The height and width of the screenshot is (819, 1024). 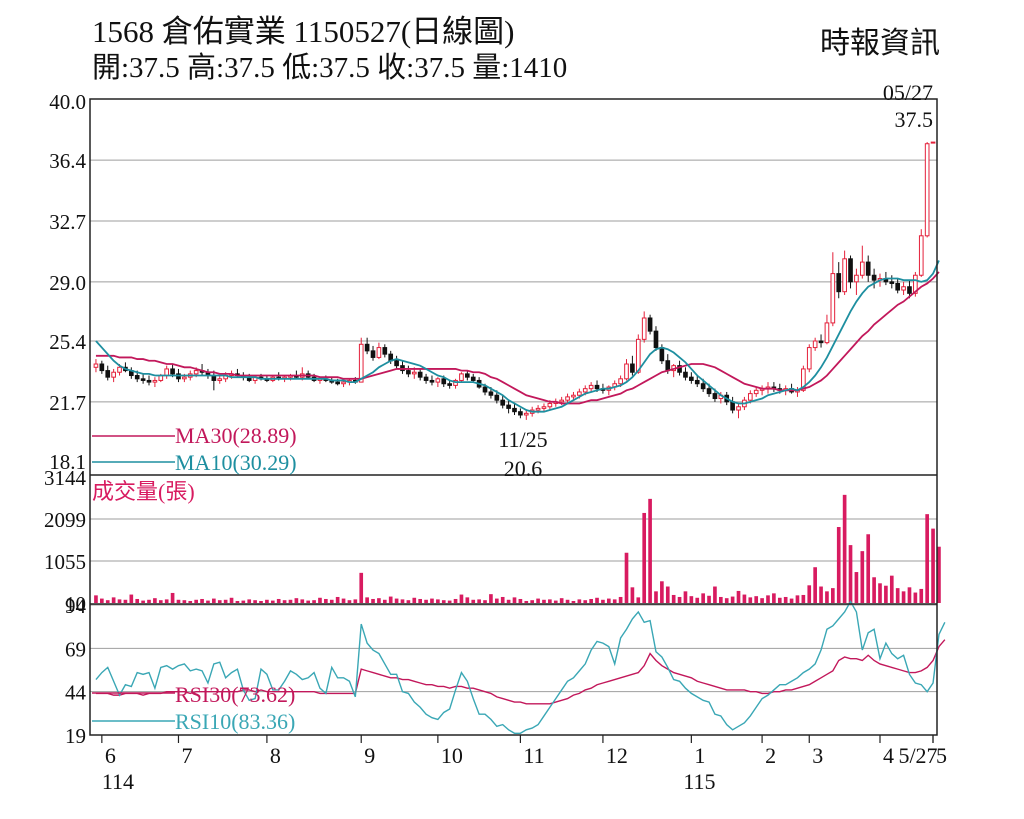 I want to click on last-date-label: 05/27, so click(x=908, y=92).